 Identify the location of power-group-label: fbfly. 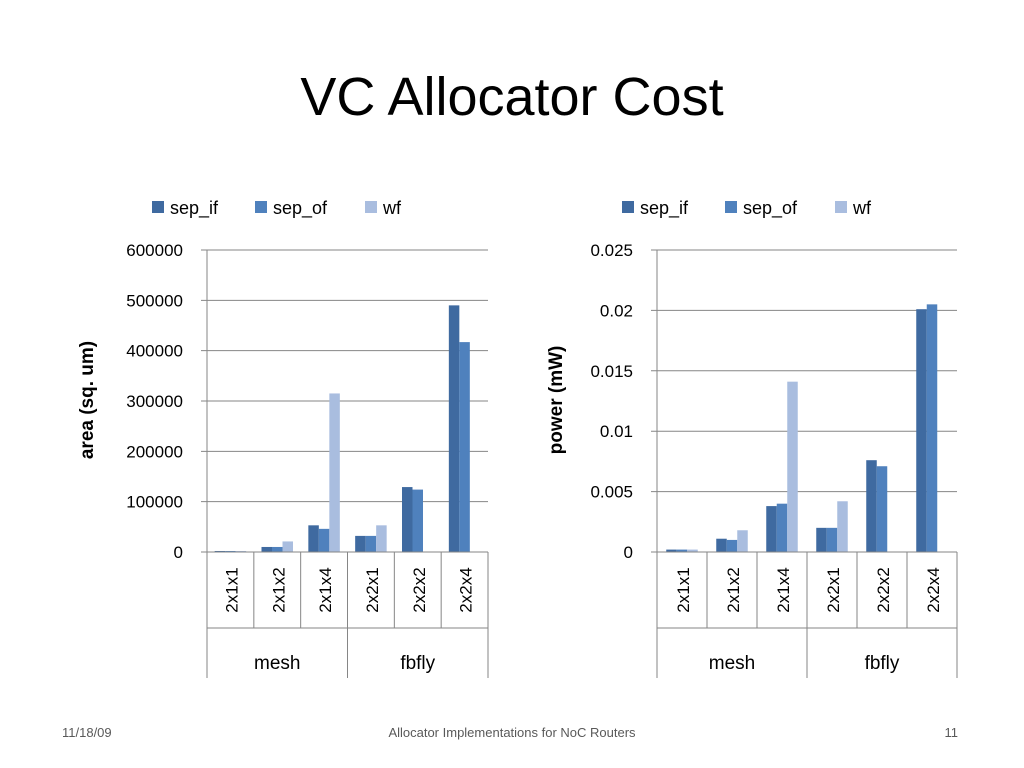
(882, 663).